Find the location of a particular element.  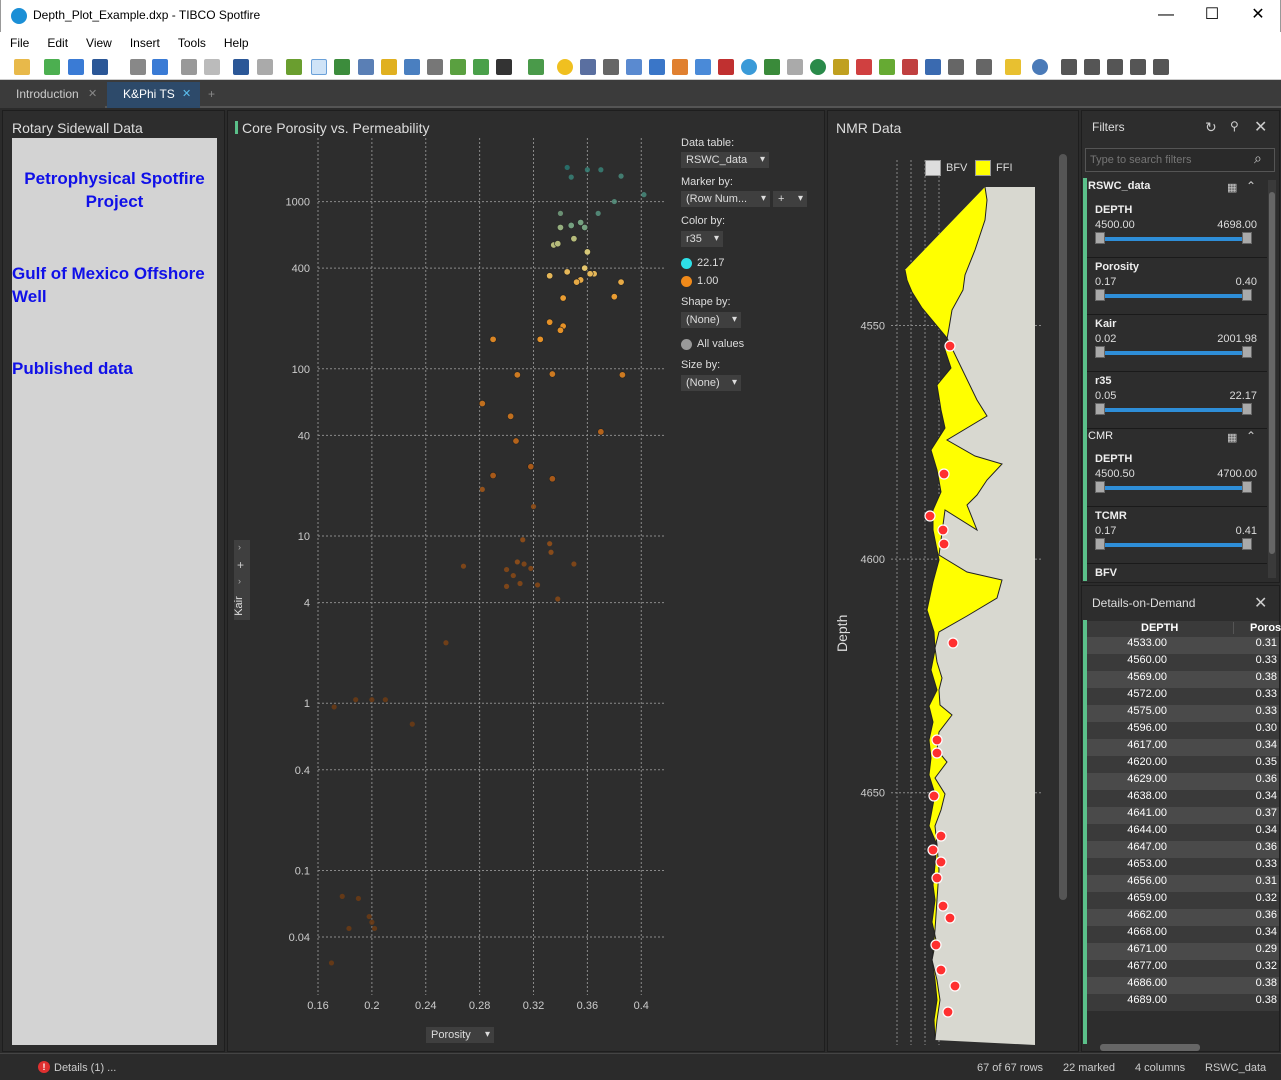

active-table: RSWC_data is located at coordinates (1236, 1068).